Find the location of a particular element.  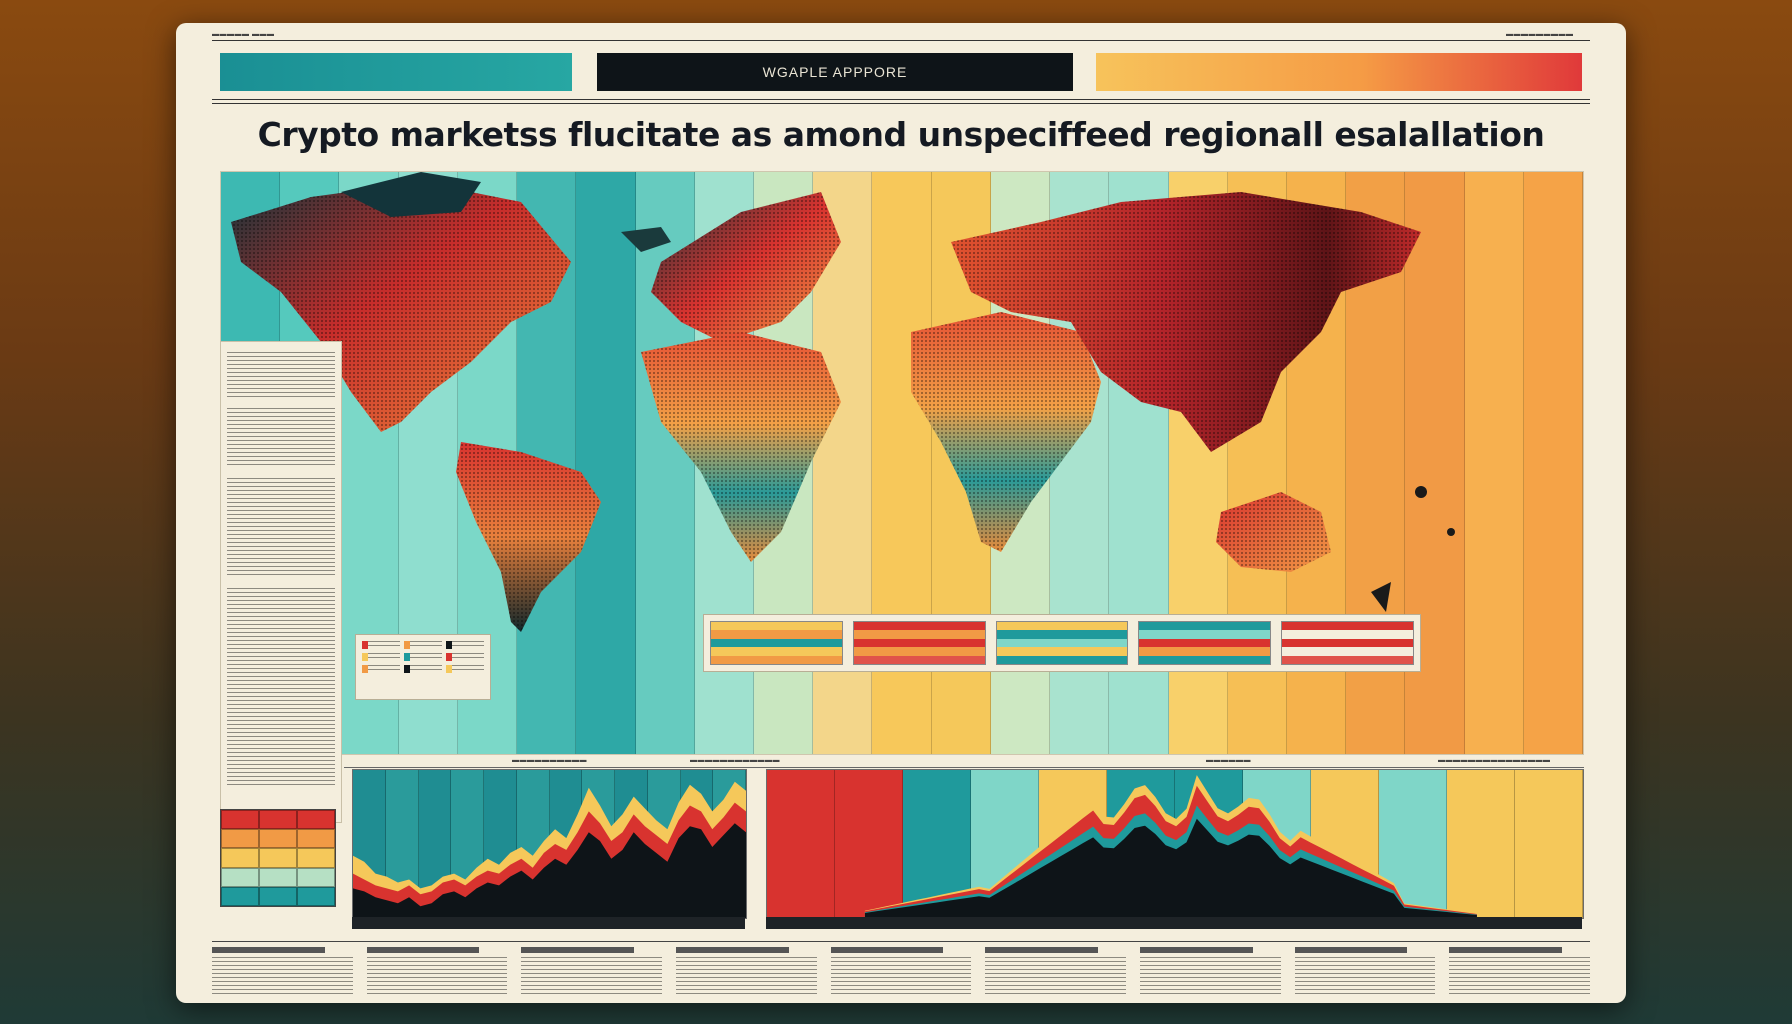

sidebar-article-title is located at coordinates (281, 347).